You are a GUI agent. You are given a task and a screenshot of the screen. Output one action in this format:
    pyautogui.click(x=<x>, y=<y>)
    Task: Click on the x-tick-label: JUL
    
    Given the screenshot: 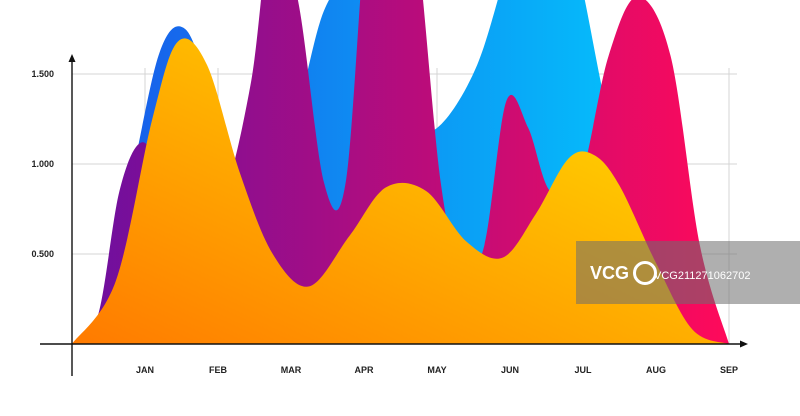 What is the action you would take?
    pyautogui.click(x=583, y=370)
    